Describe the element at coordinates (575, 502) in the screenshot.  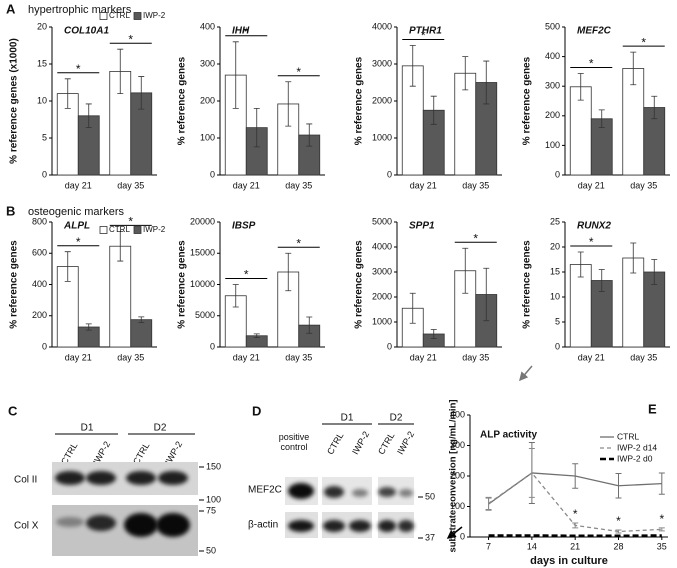
I see `line-series` at that location.